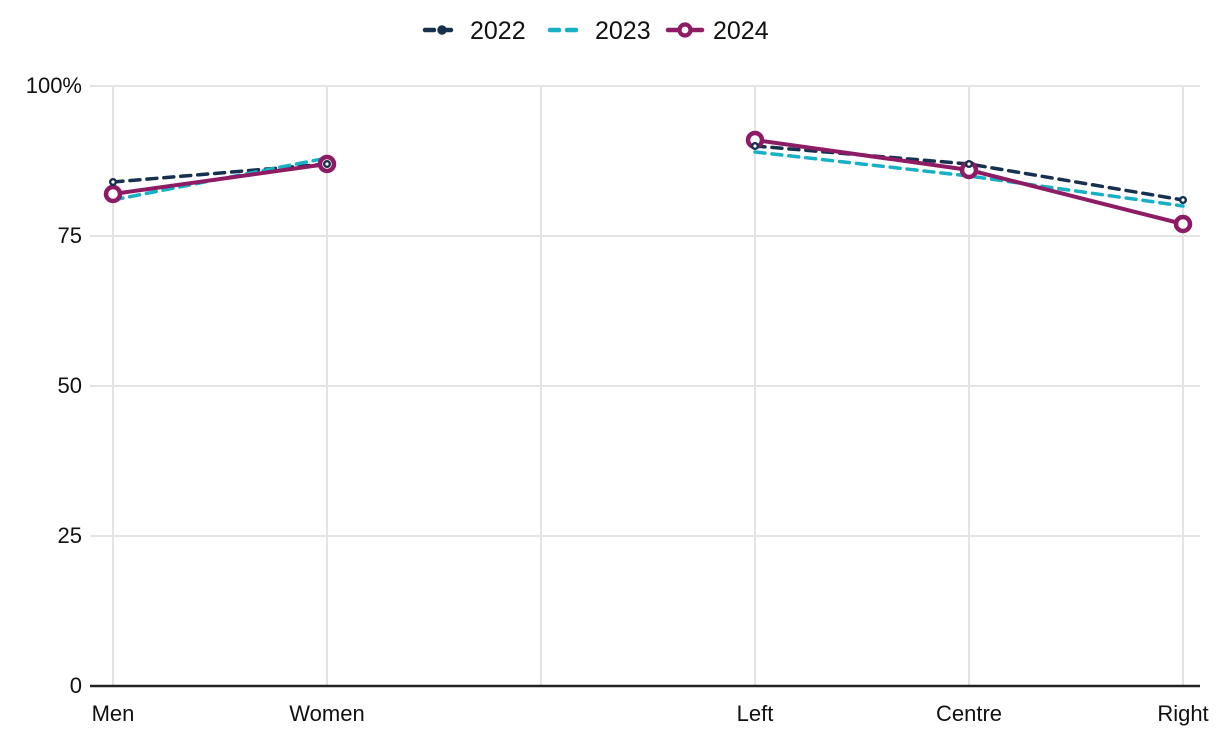  Describe the element at coordinates (442, 30) in the screenshot. I see `legend-marker-dot` at that location.